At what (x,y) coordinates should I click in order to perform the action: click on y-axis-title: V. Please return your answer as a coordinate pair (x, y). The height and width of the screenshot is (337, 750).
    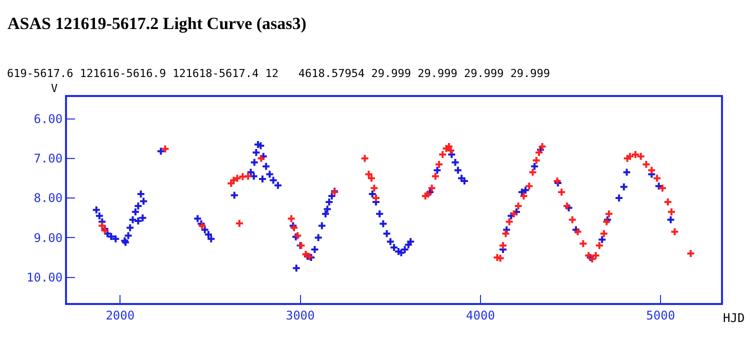
    Looking at the image, I should click on (54, 88).